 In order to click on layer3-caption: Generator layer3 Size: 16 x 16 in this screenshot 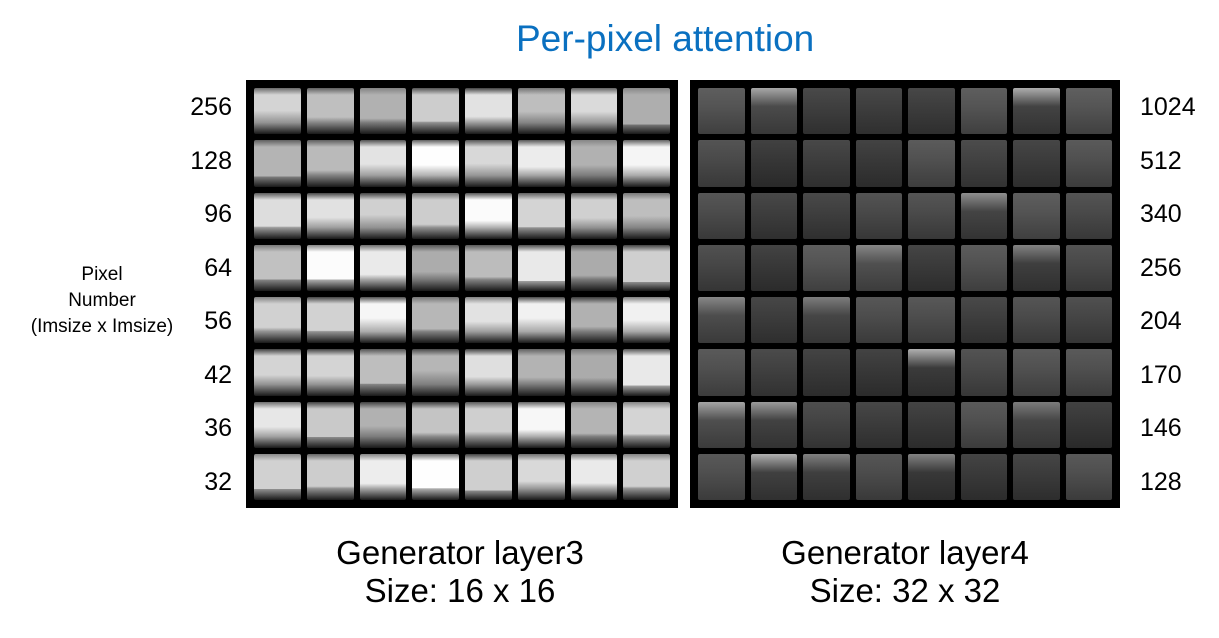, I will do `click(460, 572)`.